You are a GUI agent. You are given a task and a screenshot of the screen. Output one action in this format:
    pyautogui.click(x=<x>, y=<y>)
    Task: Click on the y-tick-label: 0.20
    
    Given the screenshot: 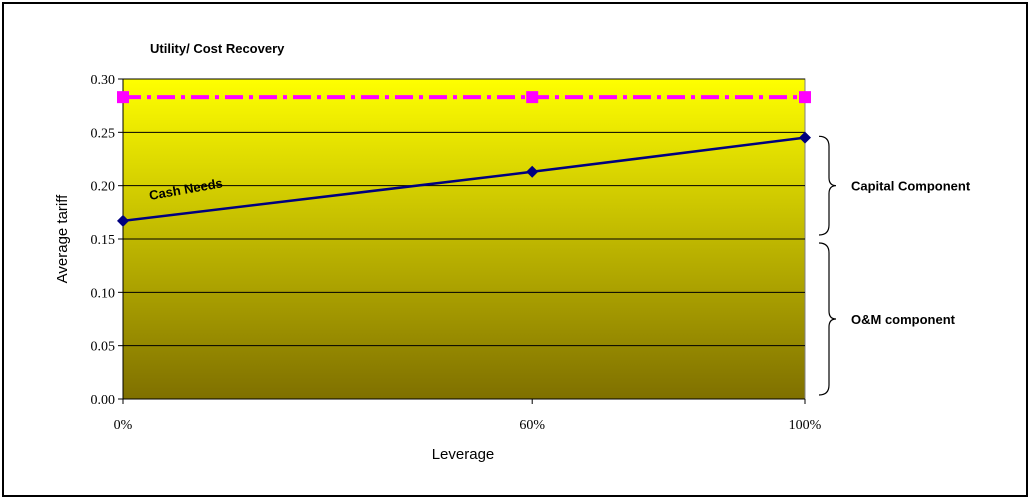 What is the action you would take?
    pyautogui.click(x=103, y=187)
    